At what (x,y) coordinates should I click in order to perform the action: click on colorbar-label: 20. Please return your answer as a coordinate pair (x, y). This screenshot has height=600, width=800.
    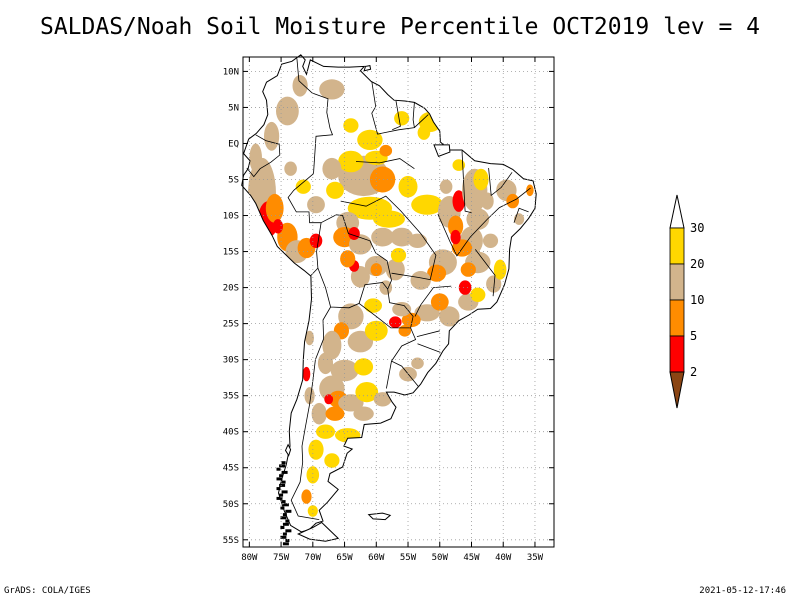
    Looking at the image, I should click on (697, 264).